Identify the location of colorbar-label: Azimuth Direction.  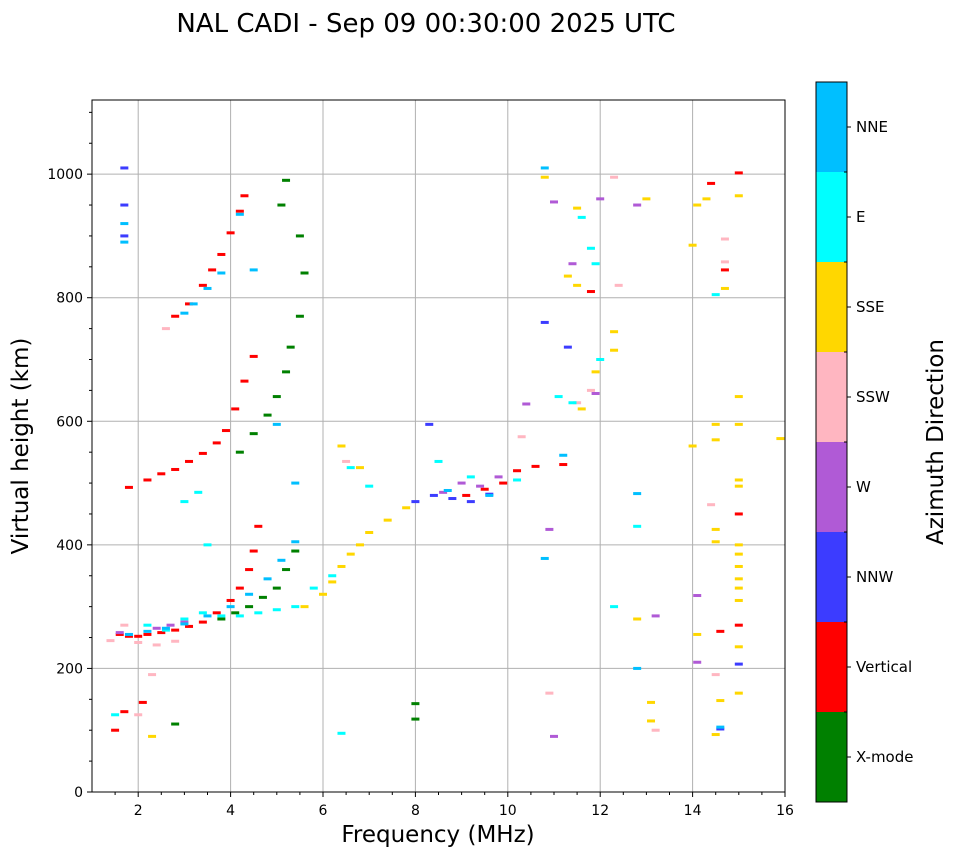
(936, 442).